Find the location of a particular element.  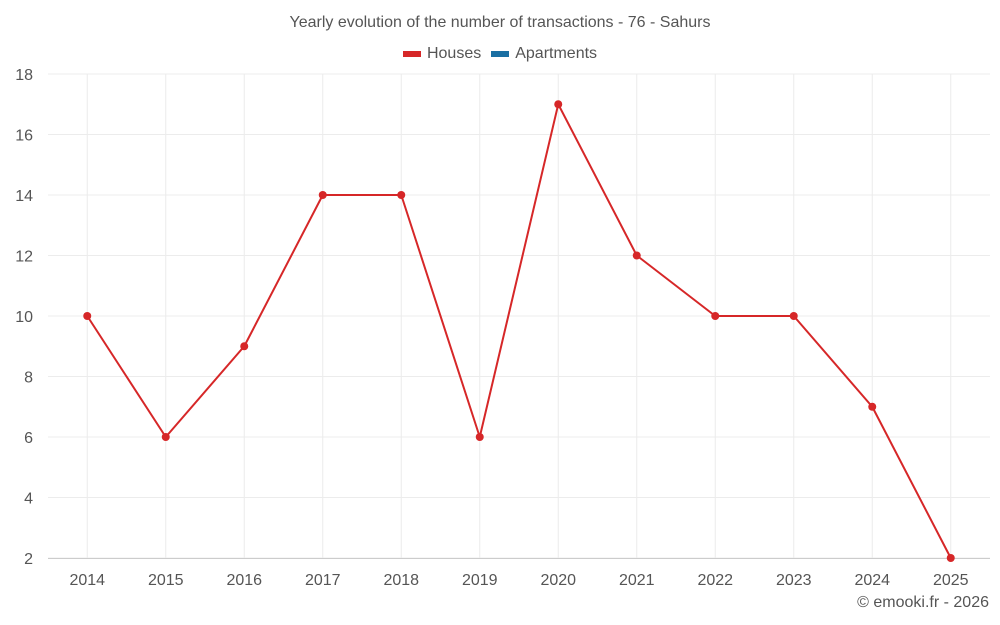

legend-item-apartments: Apartments is located at coordinates (544, 54).